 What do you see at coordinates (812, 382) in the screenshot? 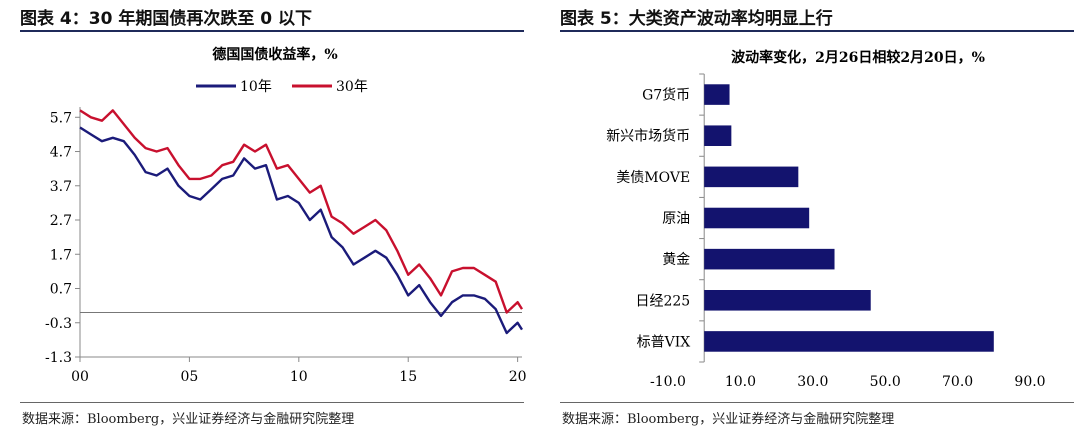
I see `x-tick-label: 30.0` at bounding box center [812, 382].